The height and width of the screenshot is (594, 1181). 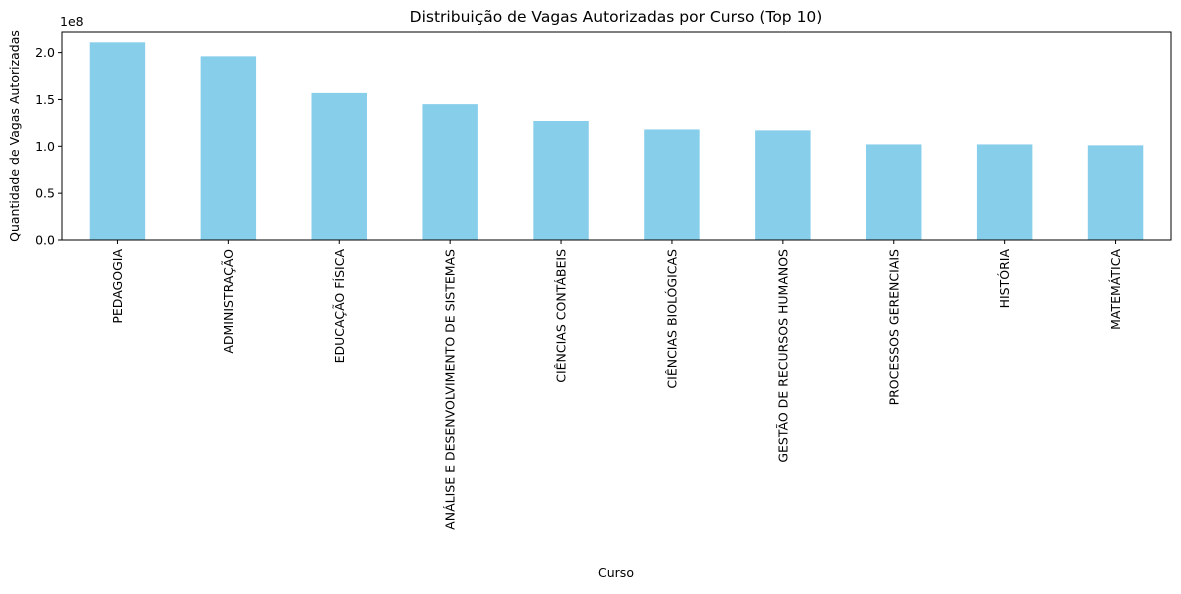 What do you see at coordinates (339, 306) in the screenshot?
I see `x-tick-label: EDUCAÇÃO FÍSICA` at bounding box center [339, 306].